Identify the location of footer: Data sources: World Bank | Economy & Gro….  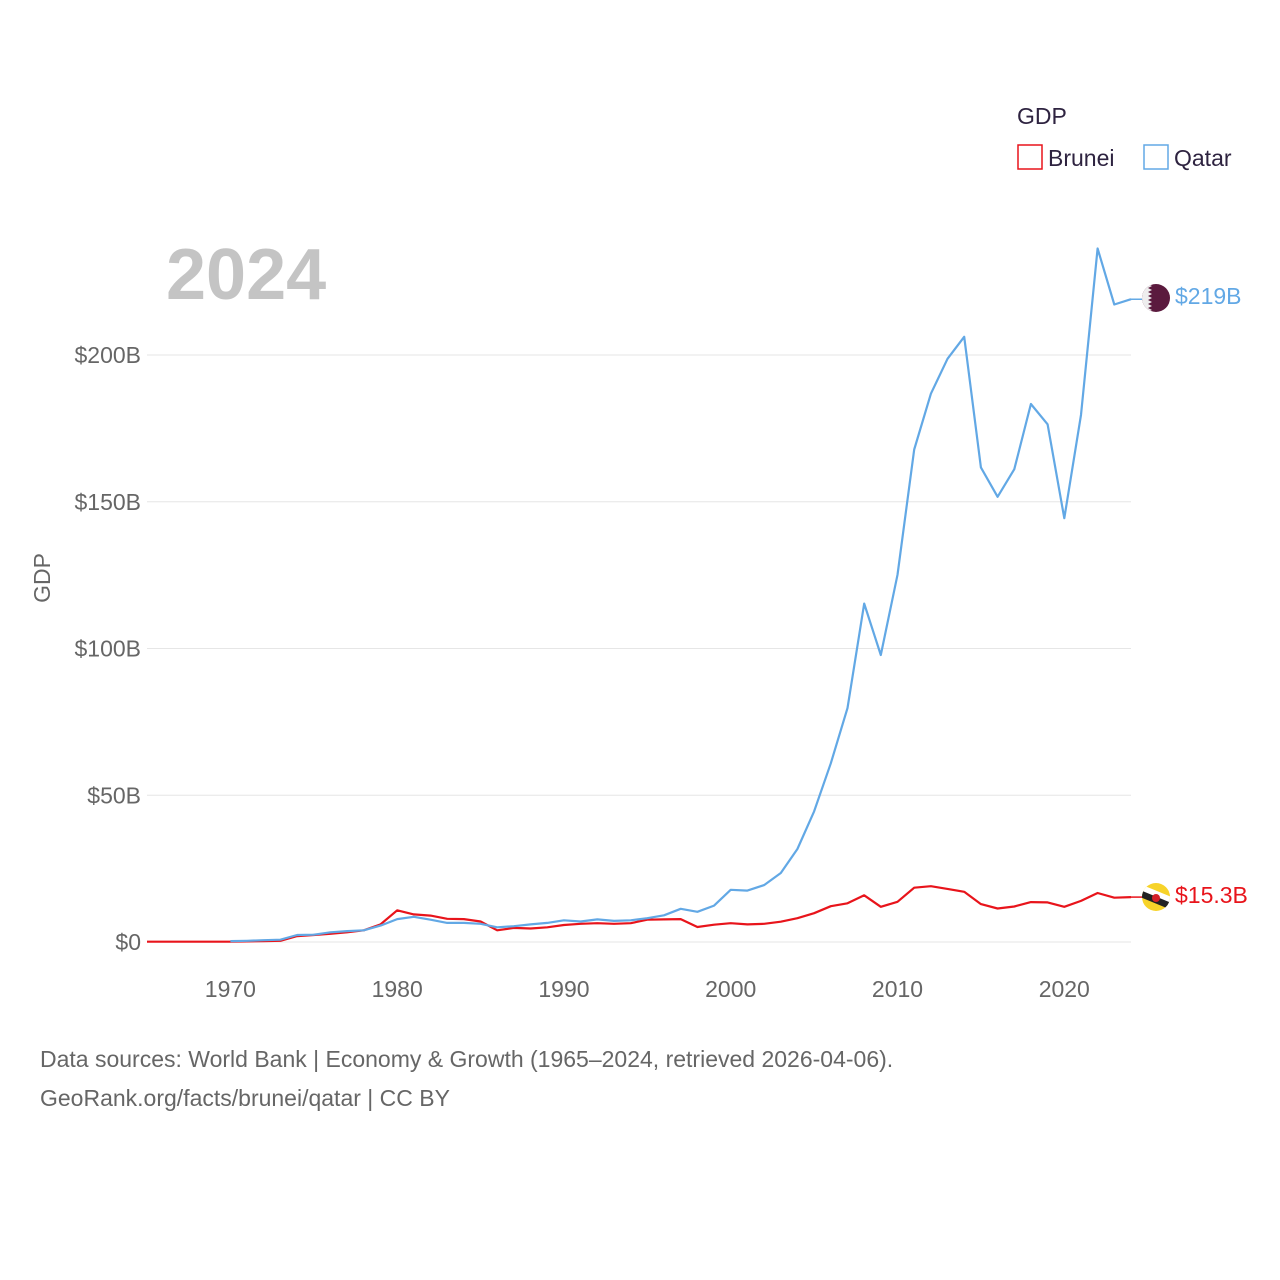
(466, 1079).